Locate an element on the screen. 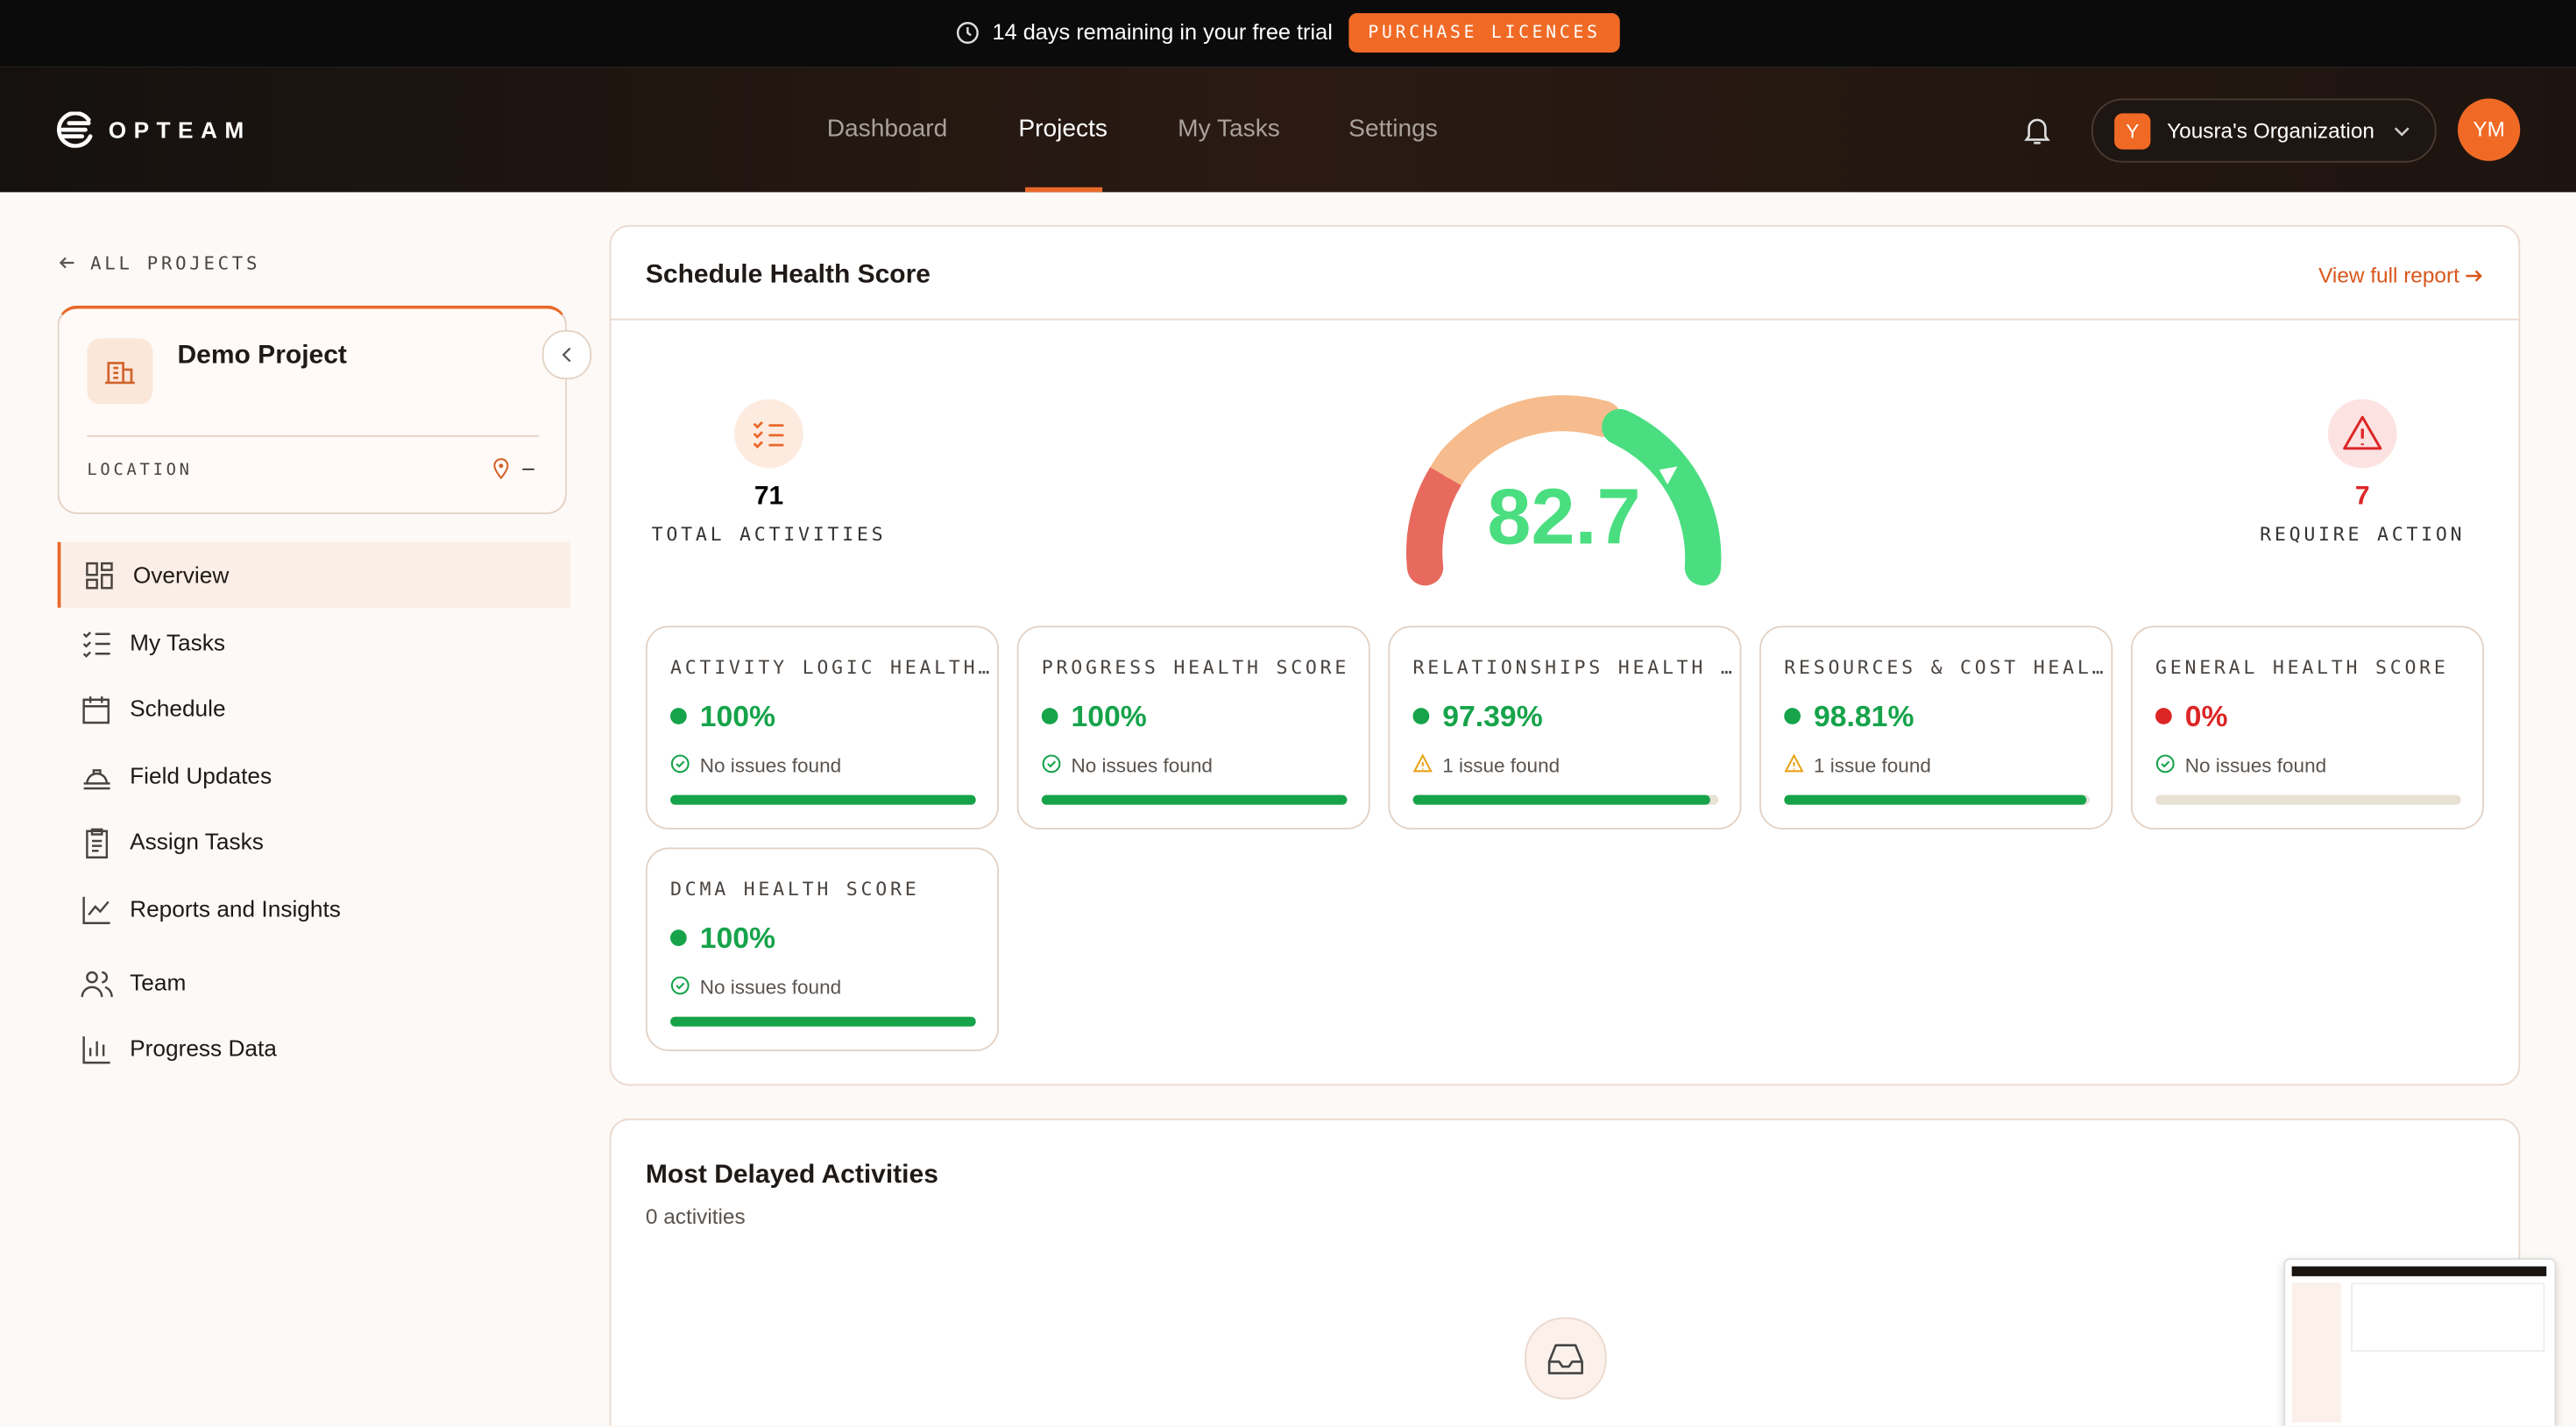 The height and width of the screenshot is (1427, 2576). menu-label: Field Updates is located at coordinates (201, 775).